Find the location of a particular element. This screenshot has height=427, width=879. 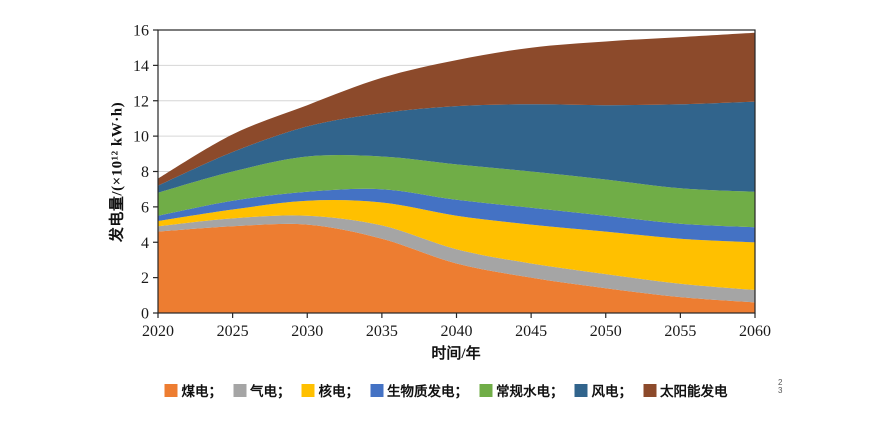

legend-label-biomass: 生物质发电； is located at coordinates (427, 391).